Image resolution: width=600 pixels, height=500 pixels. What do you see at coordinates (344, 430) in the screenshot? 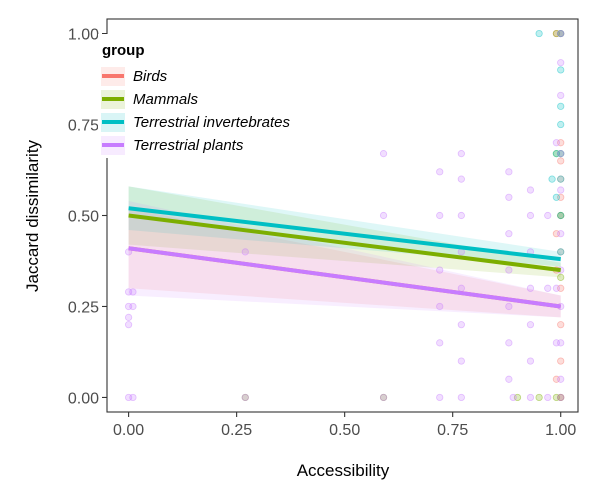
I see `x-tick-label: 0.50` at bounding box center [344, 430].